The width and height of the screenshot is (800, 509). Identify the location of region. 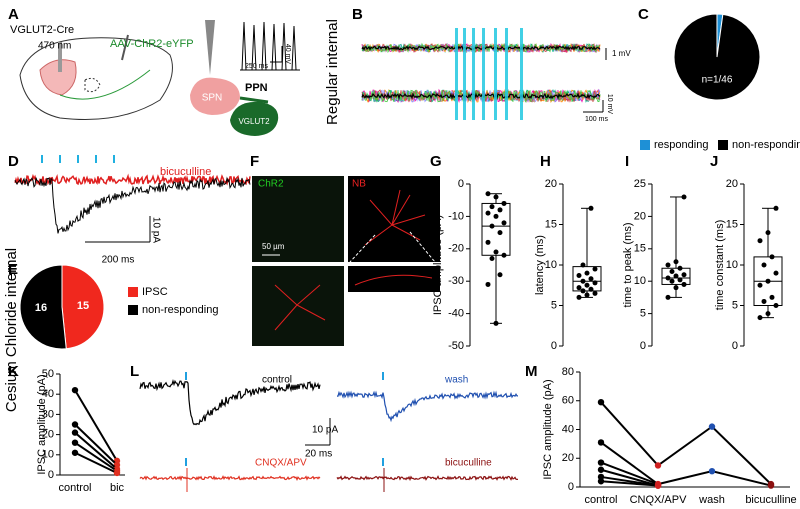
(92, 85).